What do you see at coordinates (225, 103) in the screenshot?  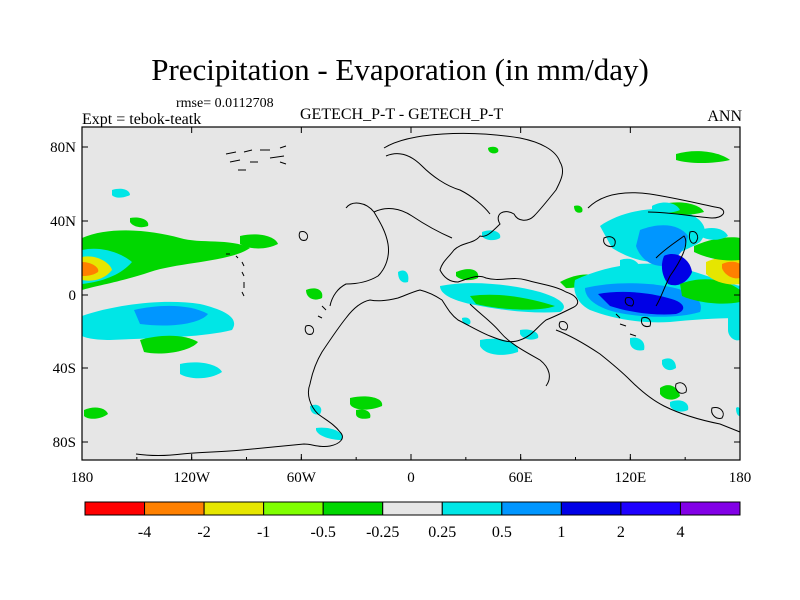 I see `rmse-label: rmse= 0.0112708` at bounding box center [225, 103].